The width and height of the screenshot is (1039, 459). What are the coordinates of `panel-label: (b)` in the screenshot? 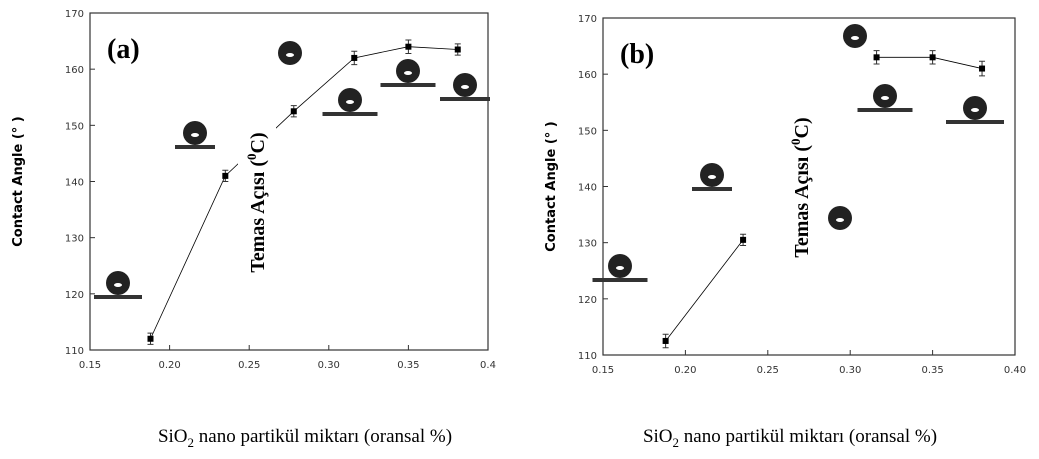 It's located at (637, 54).